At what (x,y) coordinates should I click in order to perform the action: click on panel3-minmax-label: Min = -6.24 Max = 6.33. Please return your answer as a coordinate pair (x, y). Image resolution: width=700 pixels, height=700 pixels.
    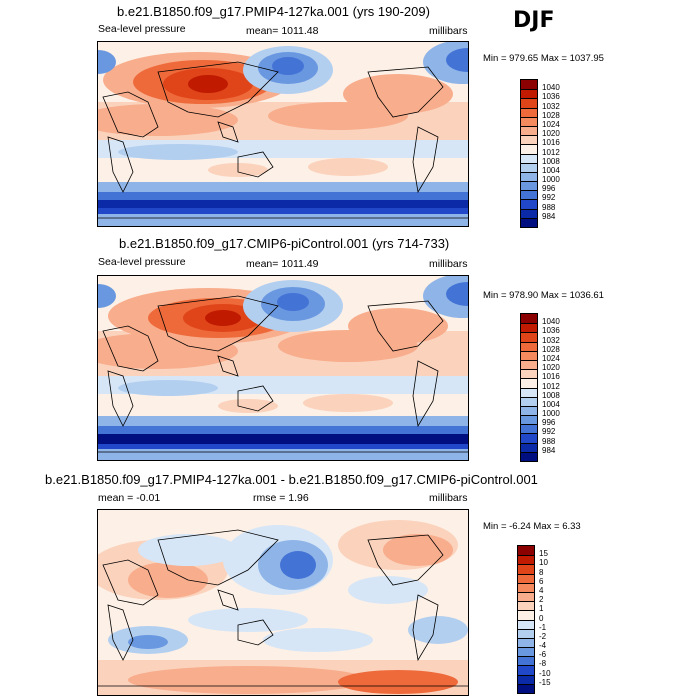
    Looking at the image, I should click on (532, 526).